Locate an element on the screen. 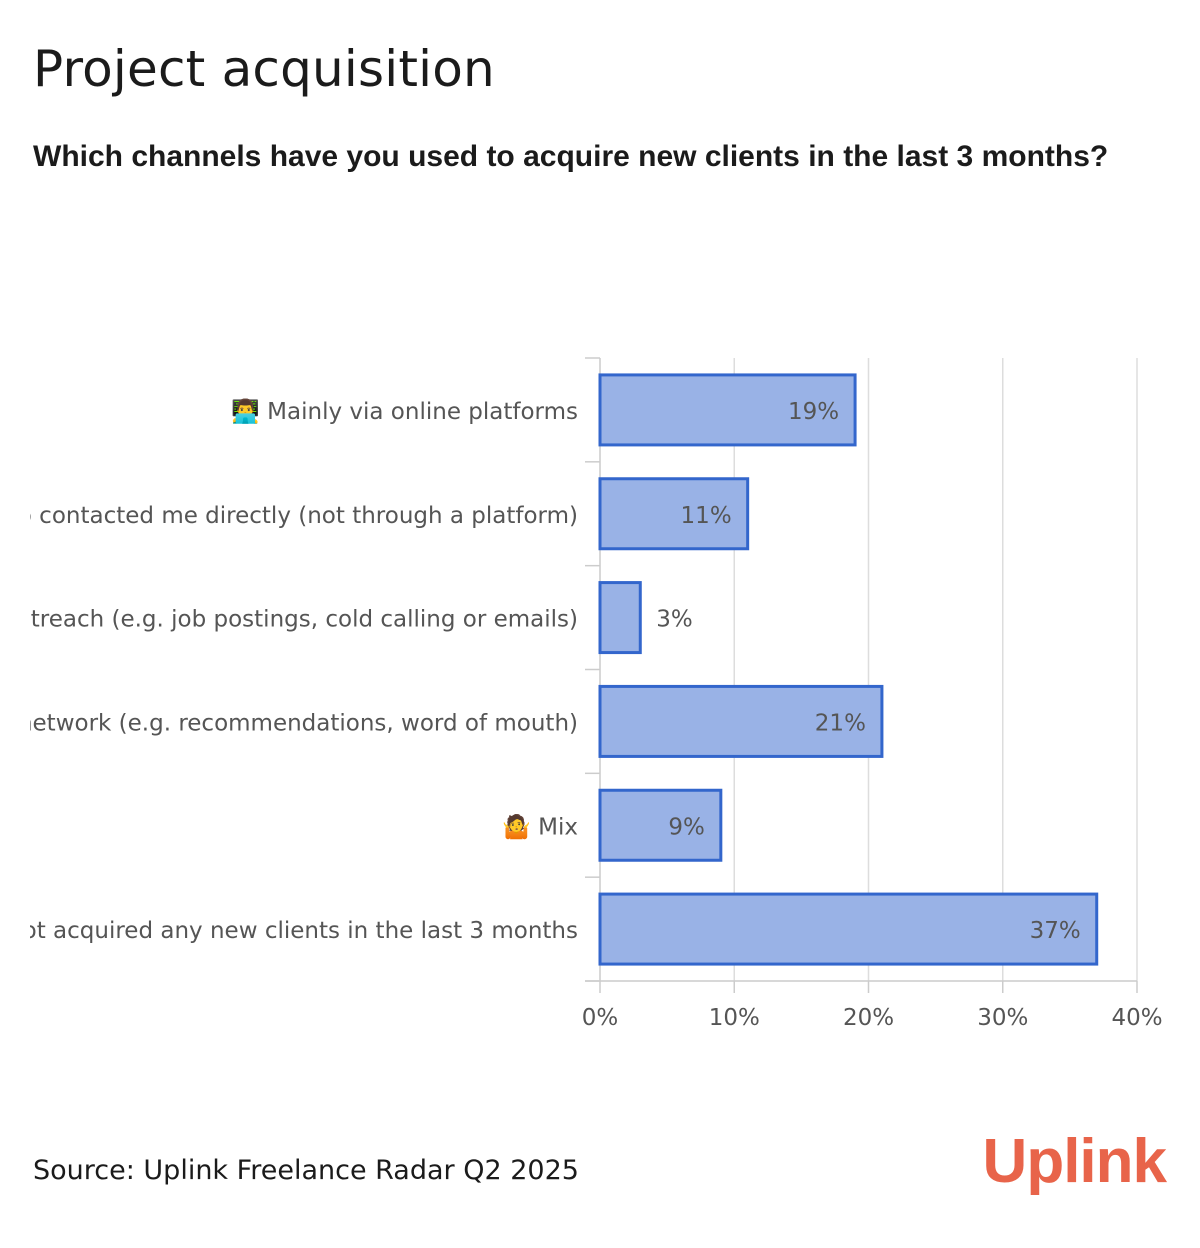  source-note: Source: Uplink Freelance Radar Q2 2025 is located at coordinates (306, 1170).